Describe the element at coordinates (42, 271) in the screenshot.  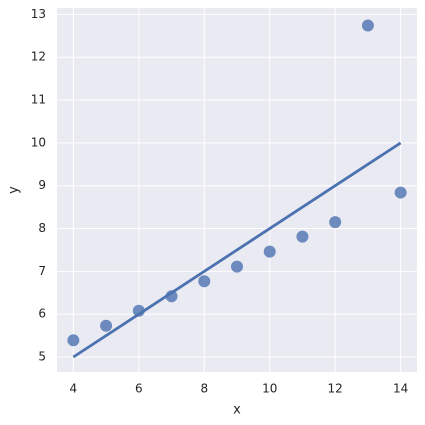
I see `y-tick-label: 7` at that location.